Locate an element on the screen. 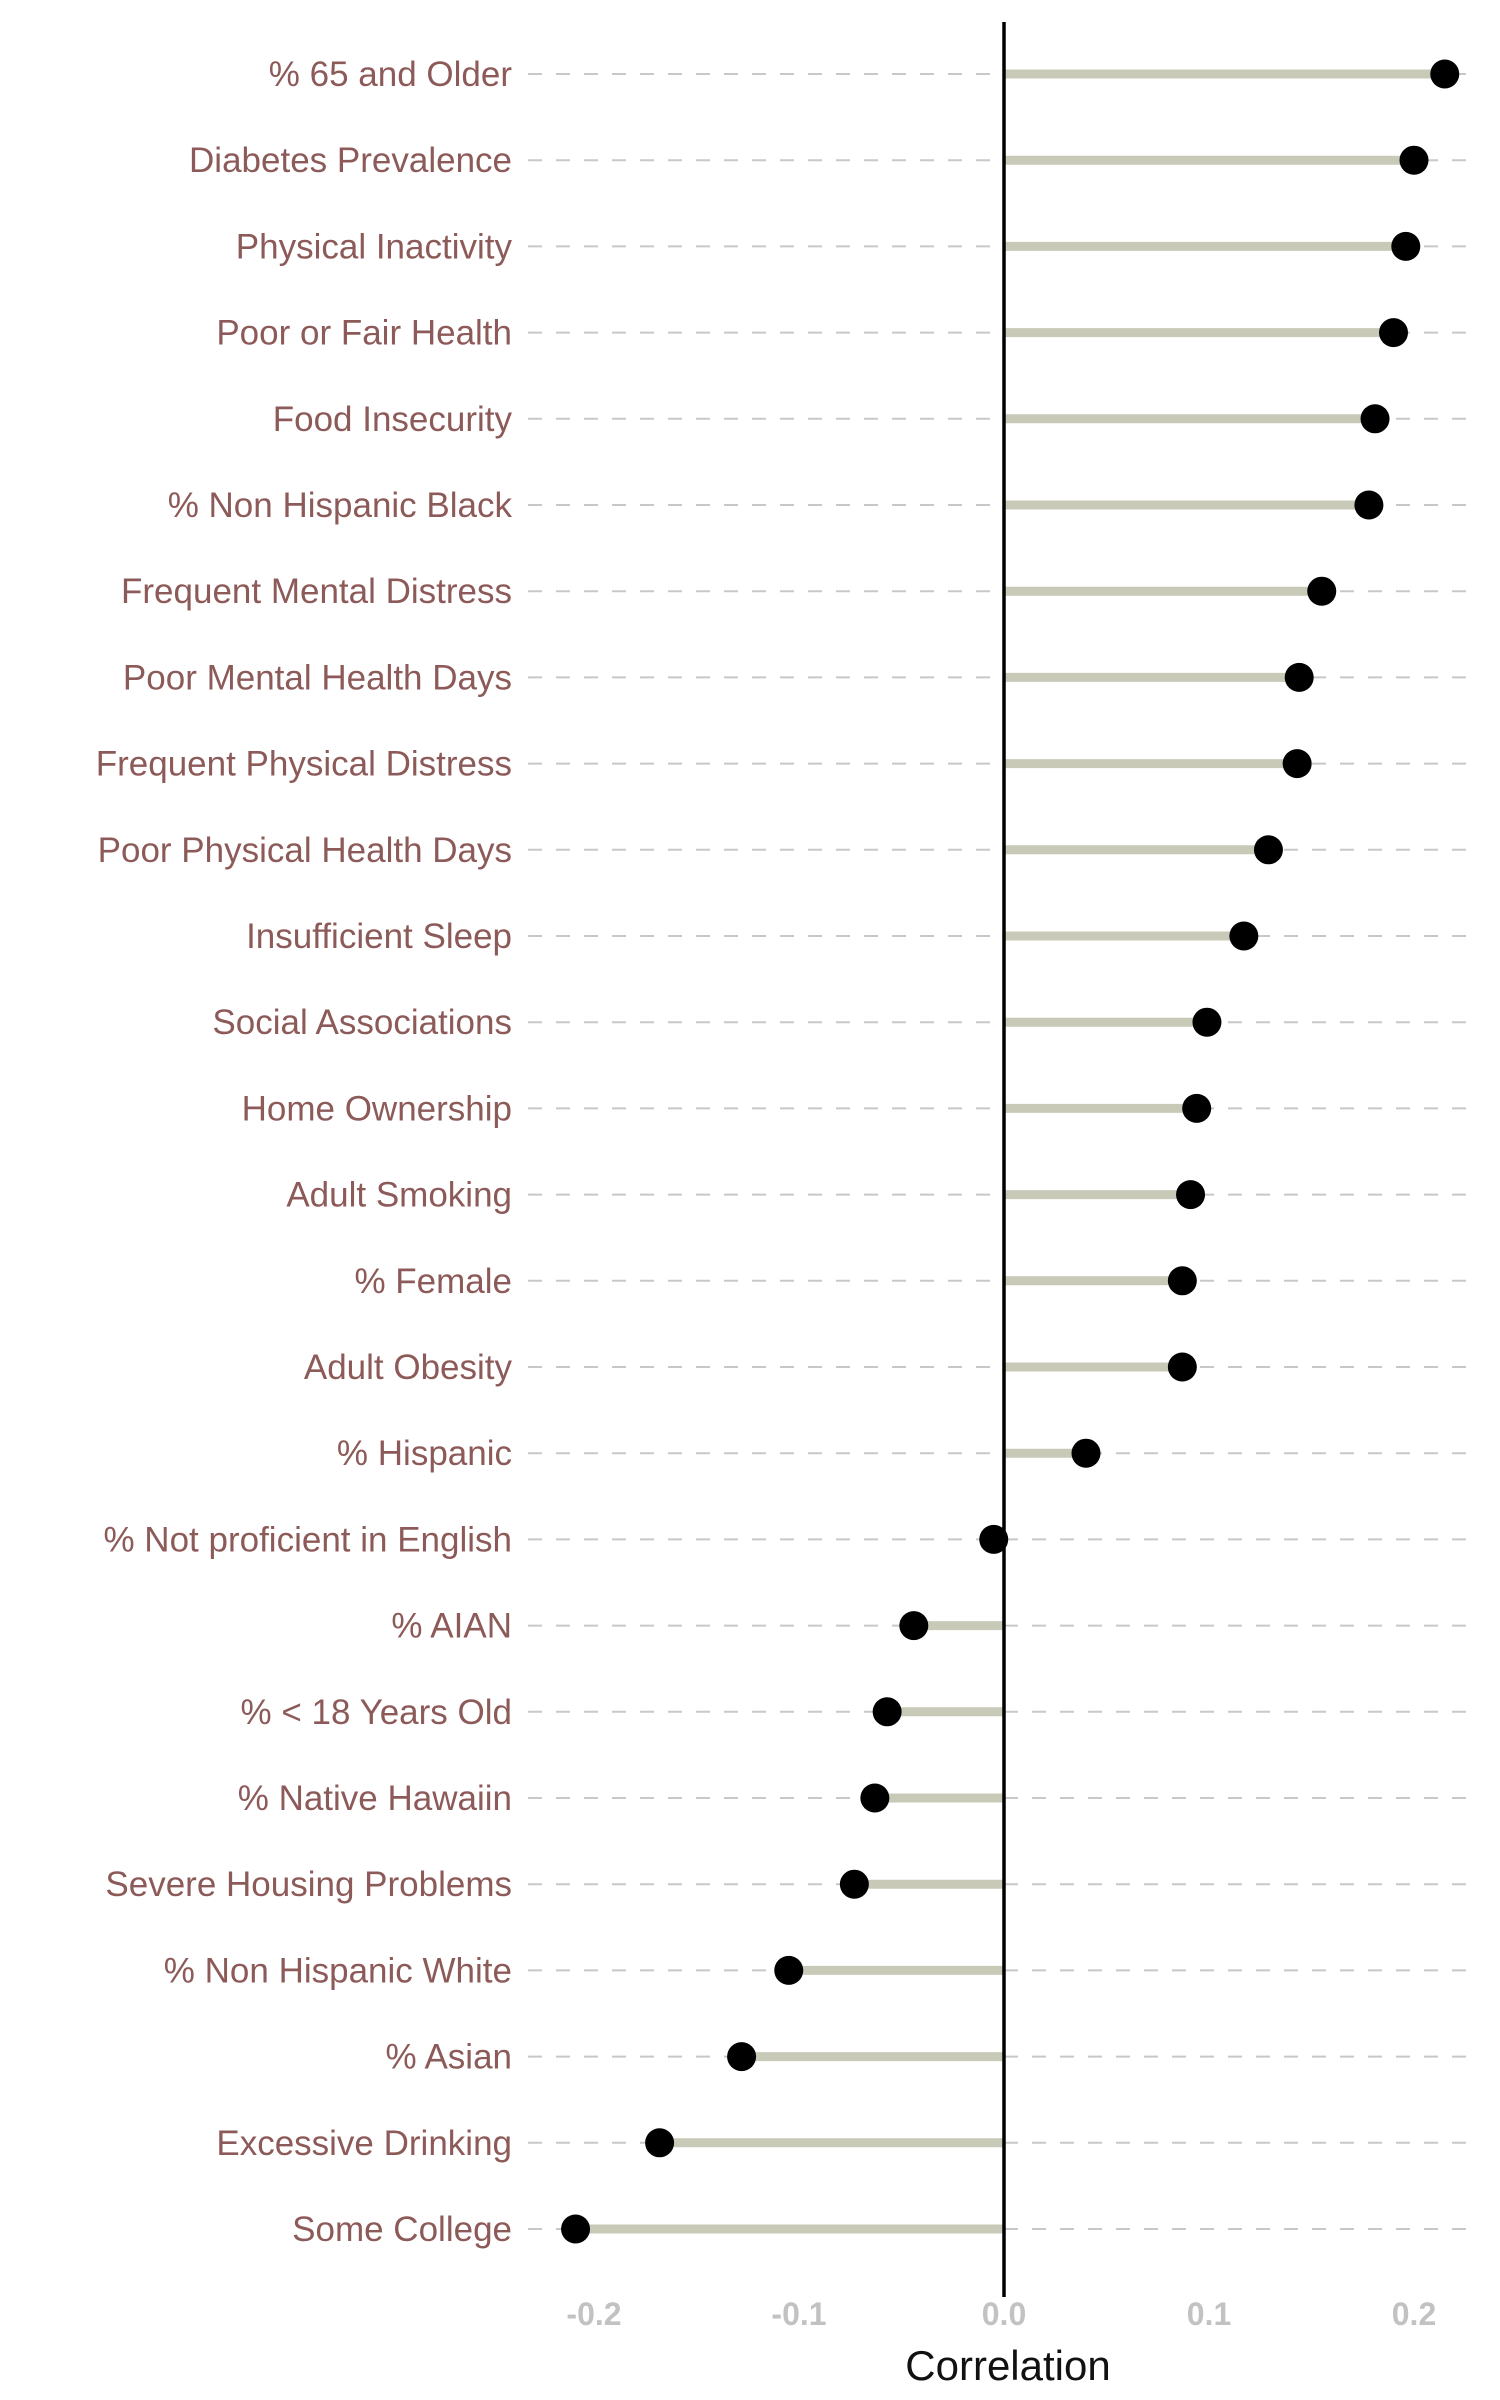  category-label: Poor Physical Health Days is located at coordinates (305, 850).